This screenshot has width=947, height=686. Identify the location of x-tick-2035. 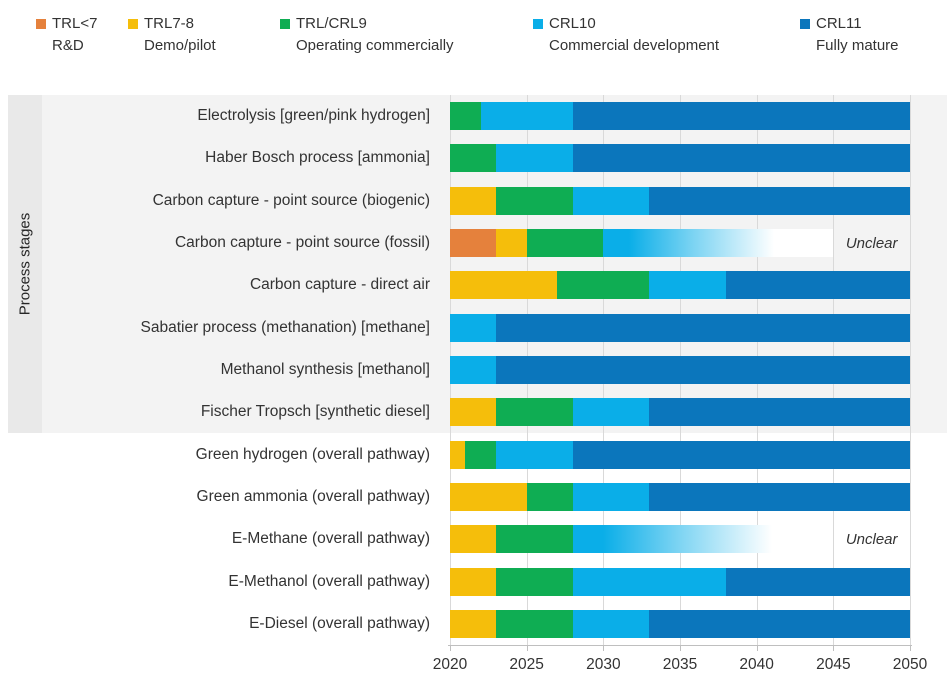
(680, 648).